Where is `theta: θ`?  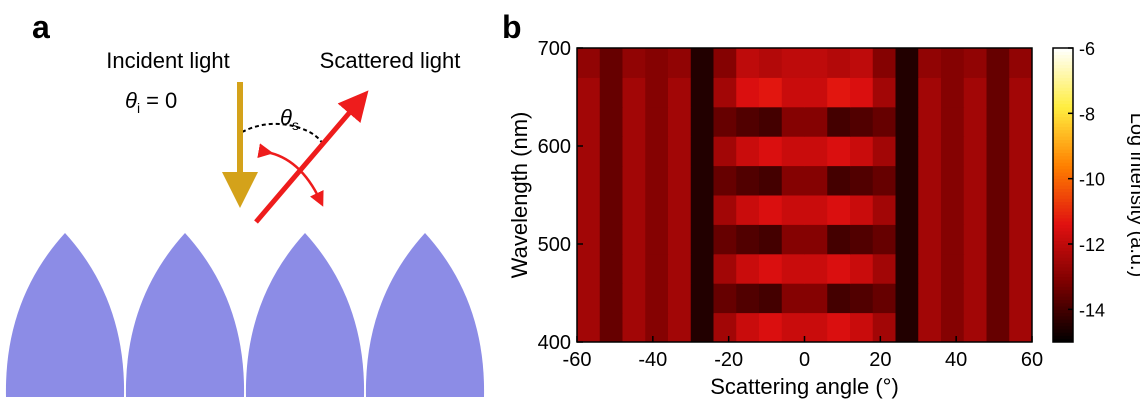
theta: θ is located at coordinates (131, 100).